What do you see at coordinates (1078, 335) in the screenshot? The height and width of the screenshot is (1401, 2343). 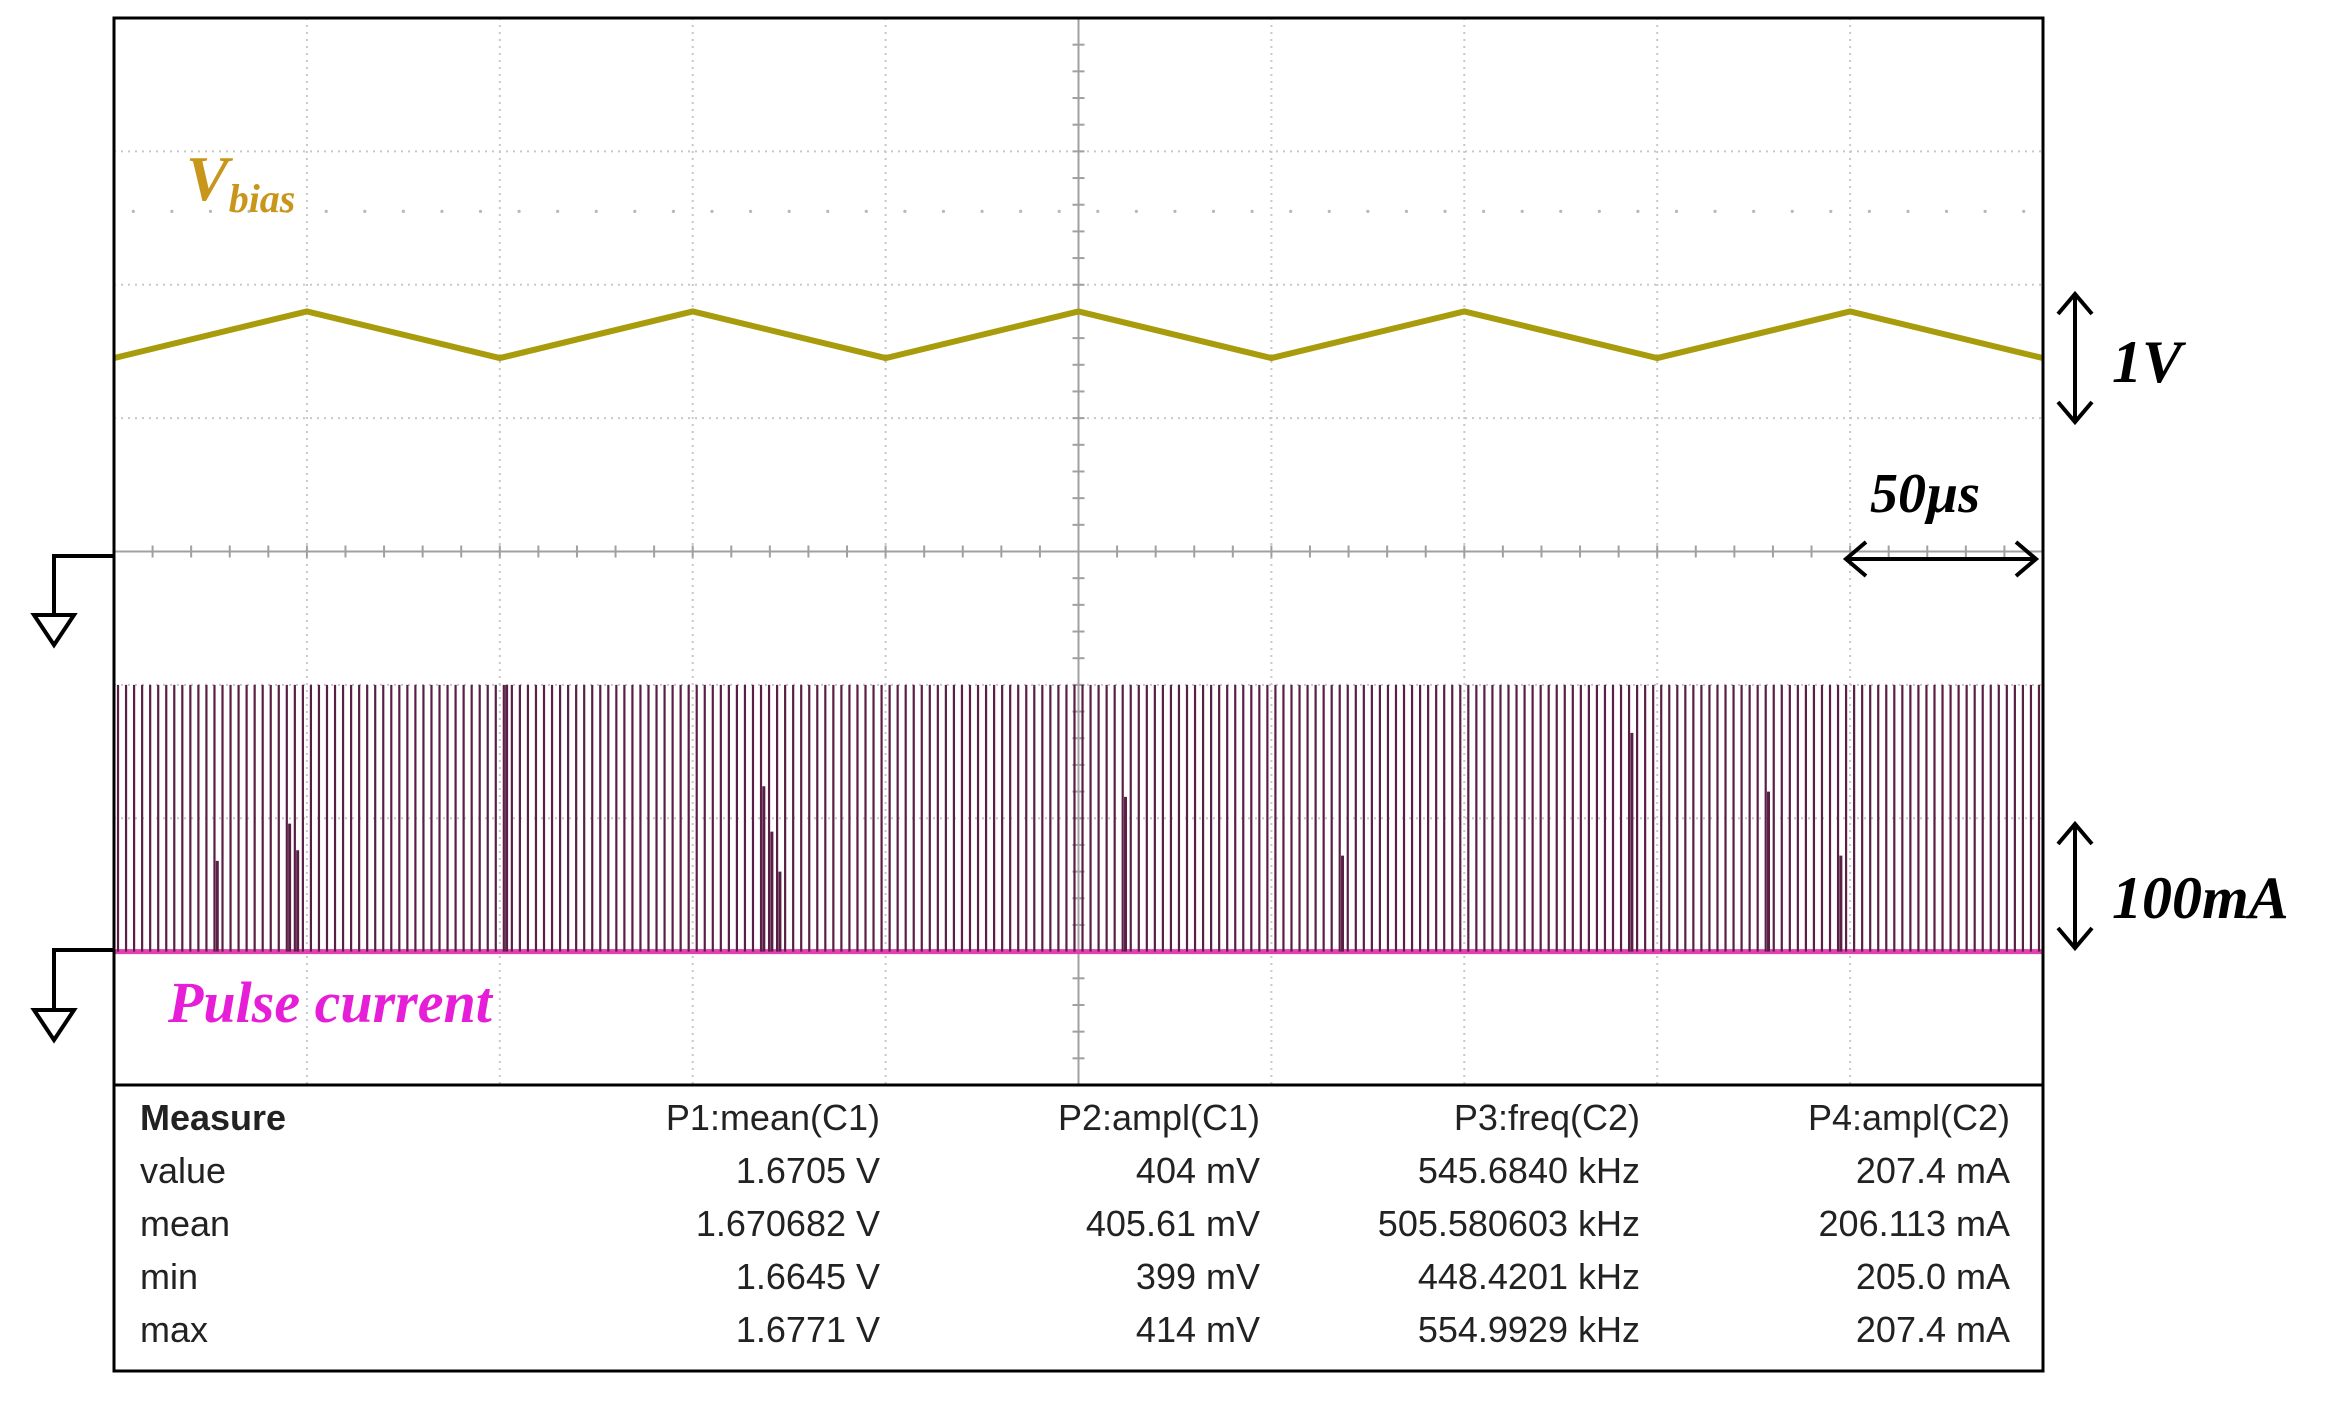 I see `vbias-trace` at bounding box center [1078, 335].